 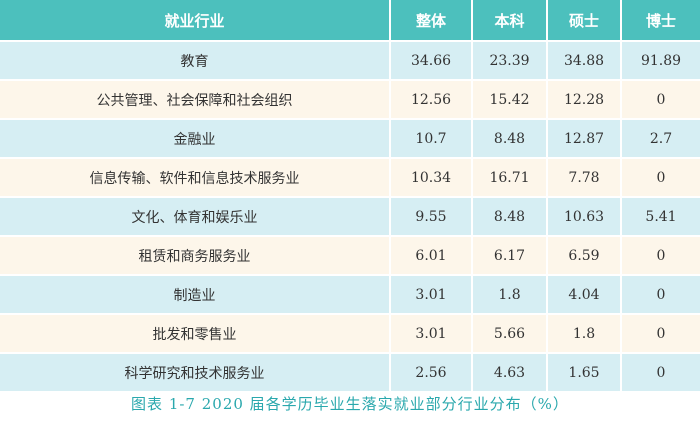 I want to click on bachelor-cell: 1.8, so click(x=510, y=293).